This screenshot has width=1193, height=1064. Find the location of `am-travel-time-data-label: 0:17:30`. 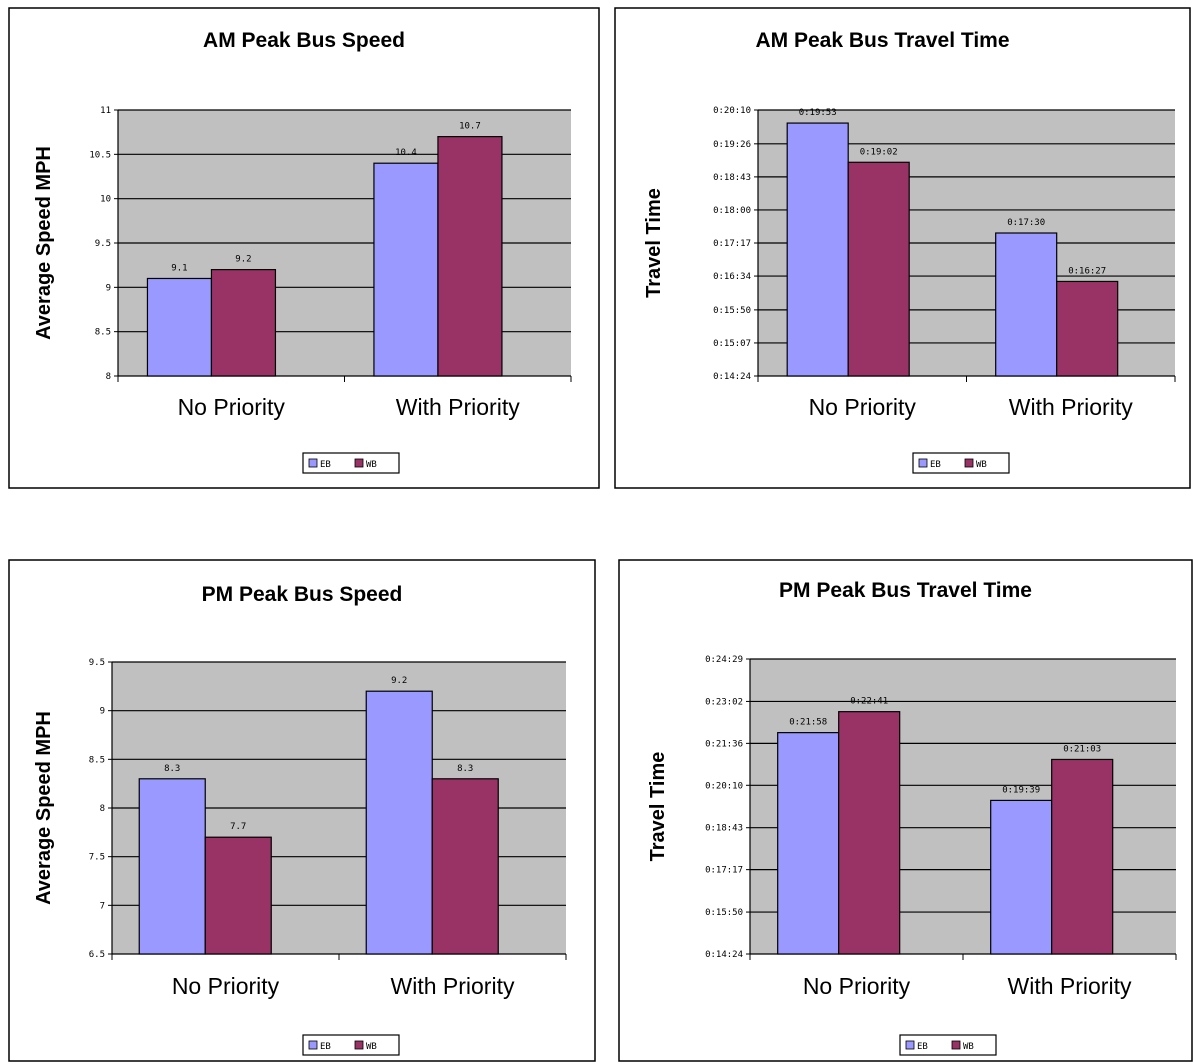

am-travel-time-data-label: 0:17:30 is located at coordinates (1026, 223).